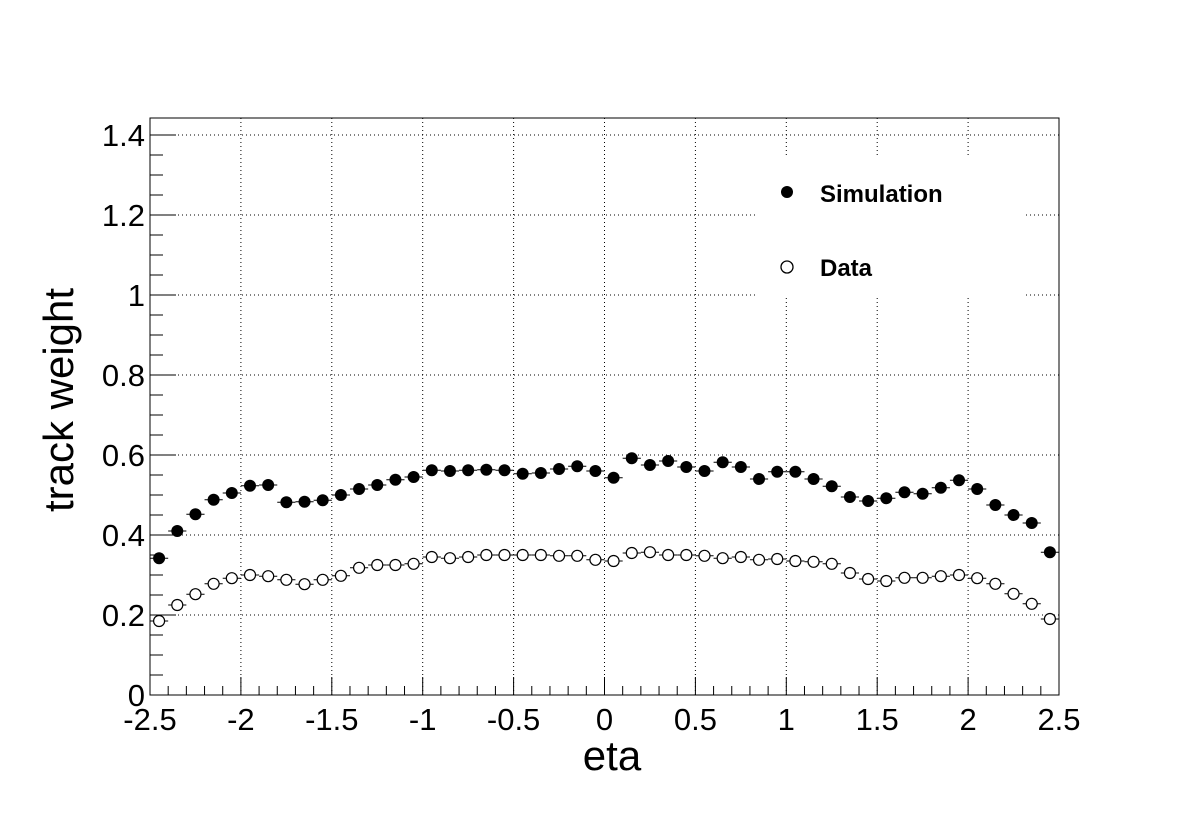 The width and height of the screenshot is (1196, 822). I want to click on y-tick-label: 1.2, so click(123, 215).